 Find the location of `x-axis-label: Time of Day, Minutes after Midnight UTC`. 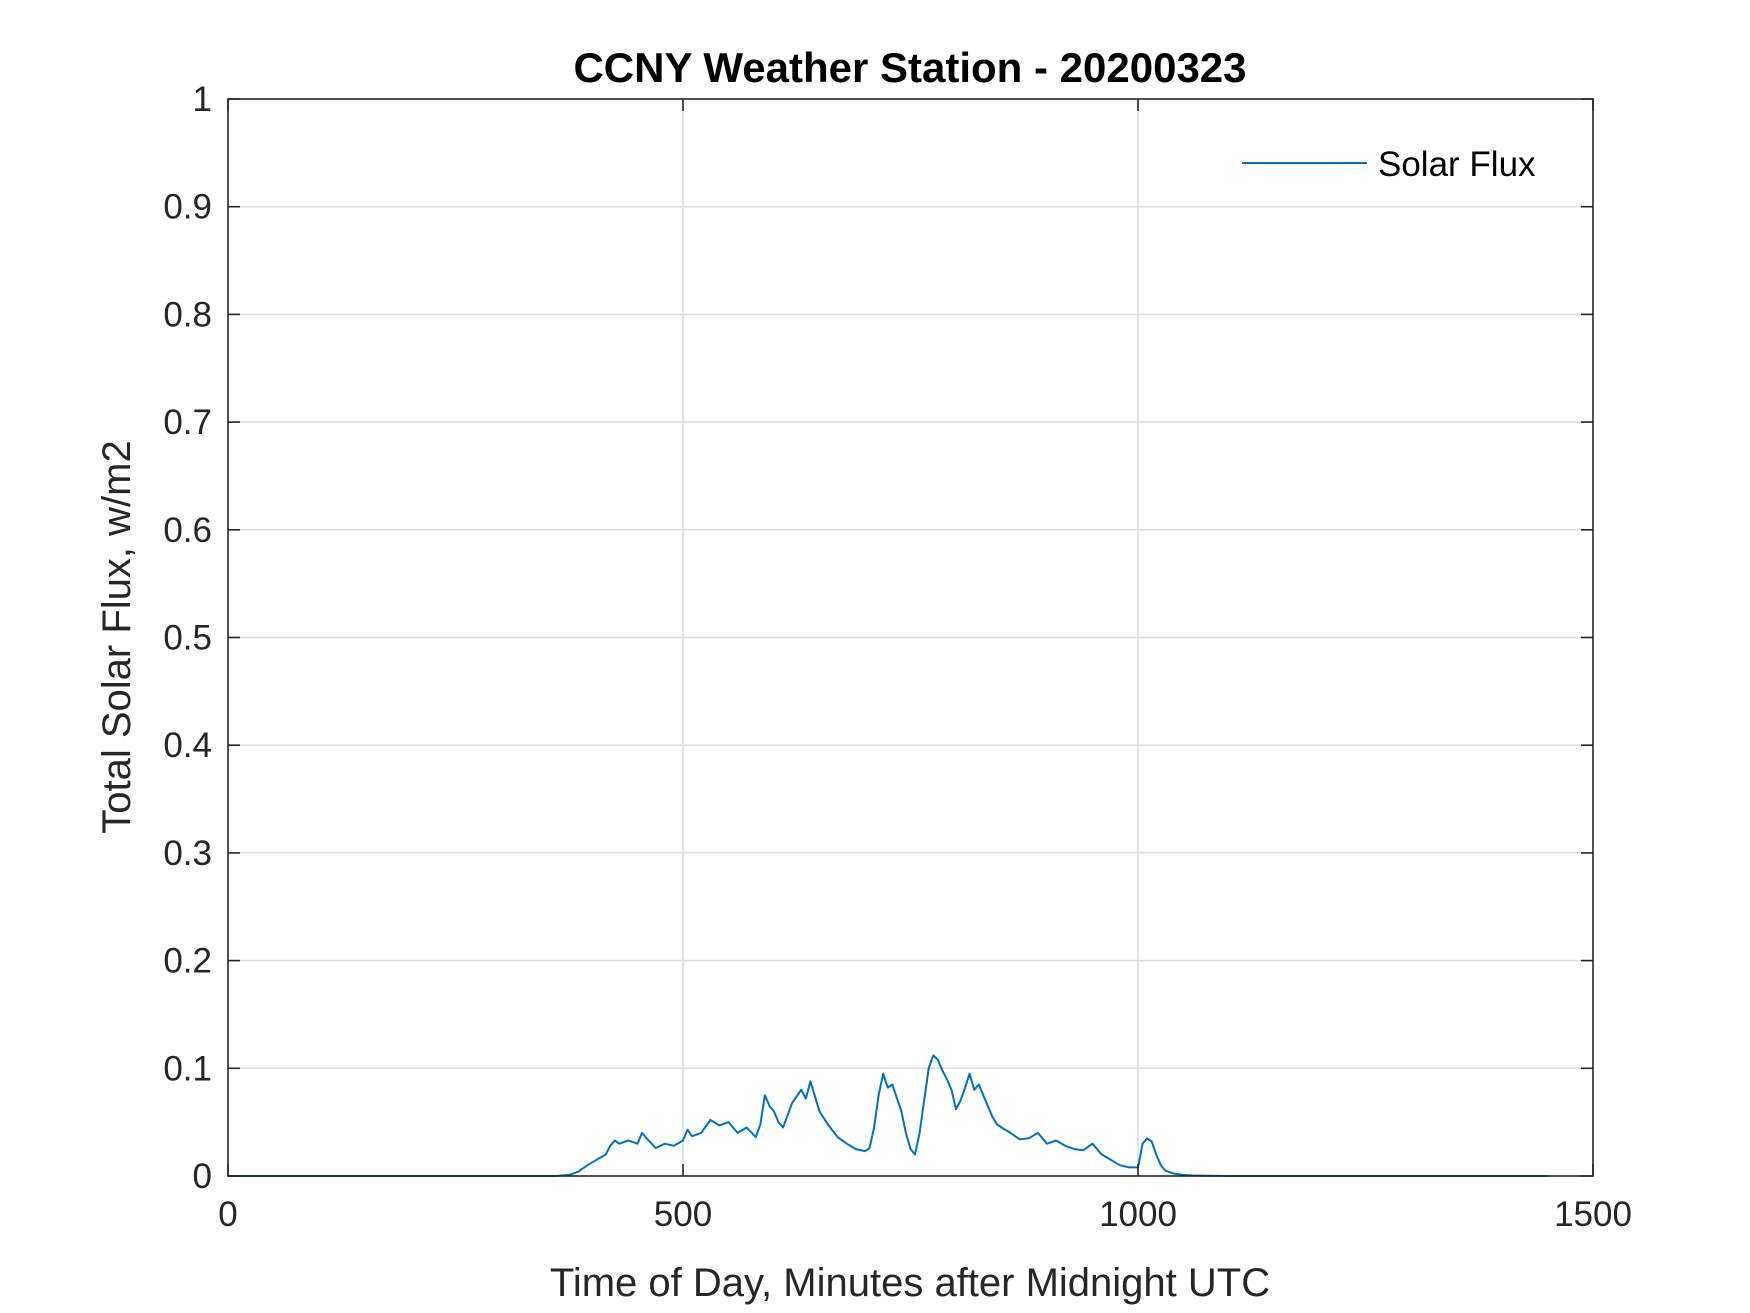

x-axis-label: Time of Day, Minutes after Midnight UTC is located at coordinates (910, 1283).